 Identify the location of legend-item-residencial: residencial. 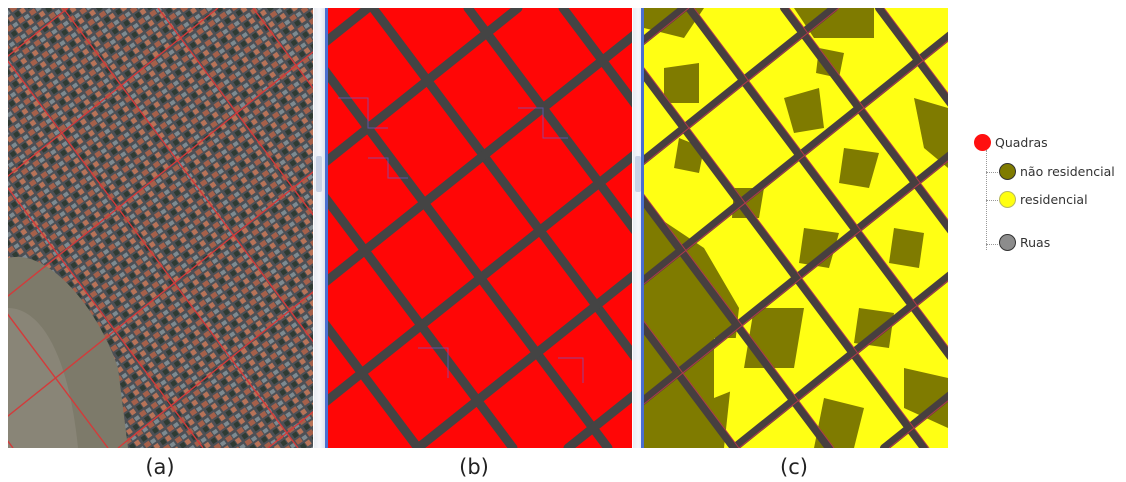
(1043, 199).